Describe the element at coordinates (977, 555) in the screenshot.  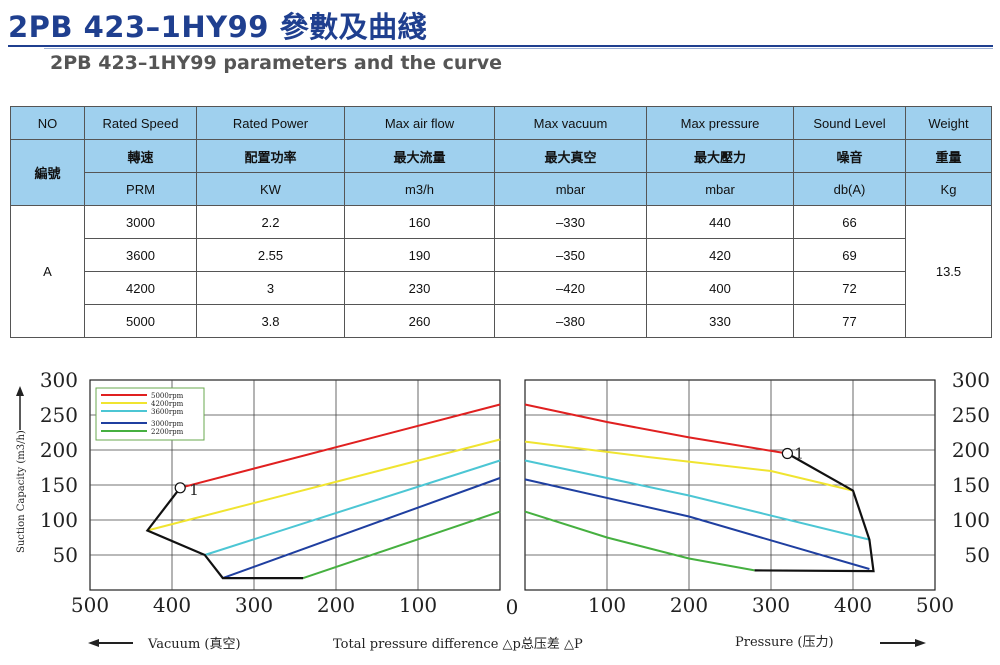
I see `y-tick-label-right: 50` at that location.